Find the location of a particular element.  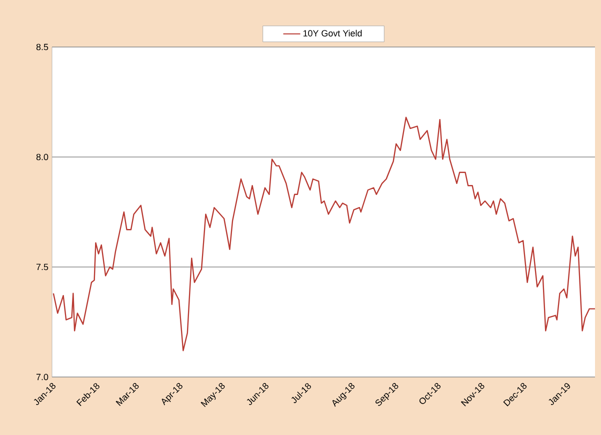

y-tick-label: 7.0 is located at coordinates (42, 377).